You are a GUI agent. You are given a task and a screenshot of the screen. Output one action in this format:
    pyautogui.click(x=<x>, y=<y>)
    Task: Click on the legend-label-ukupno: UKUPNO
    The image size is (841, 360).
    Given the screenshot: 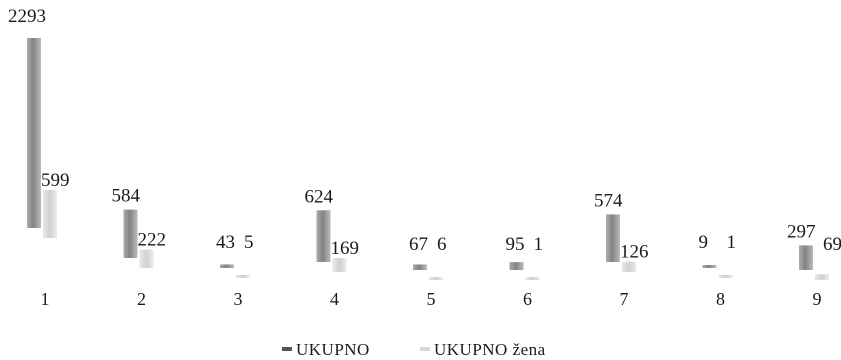 What is the action you would take?
    pyautogui.click(x=333, y=349)
    